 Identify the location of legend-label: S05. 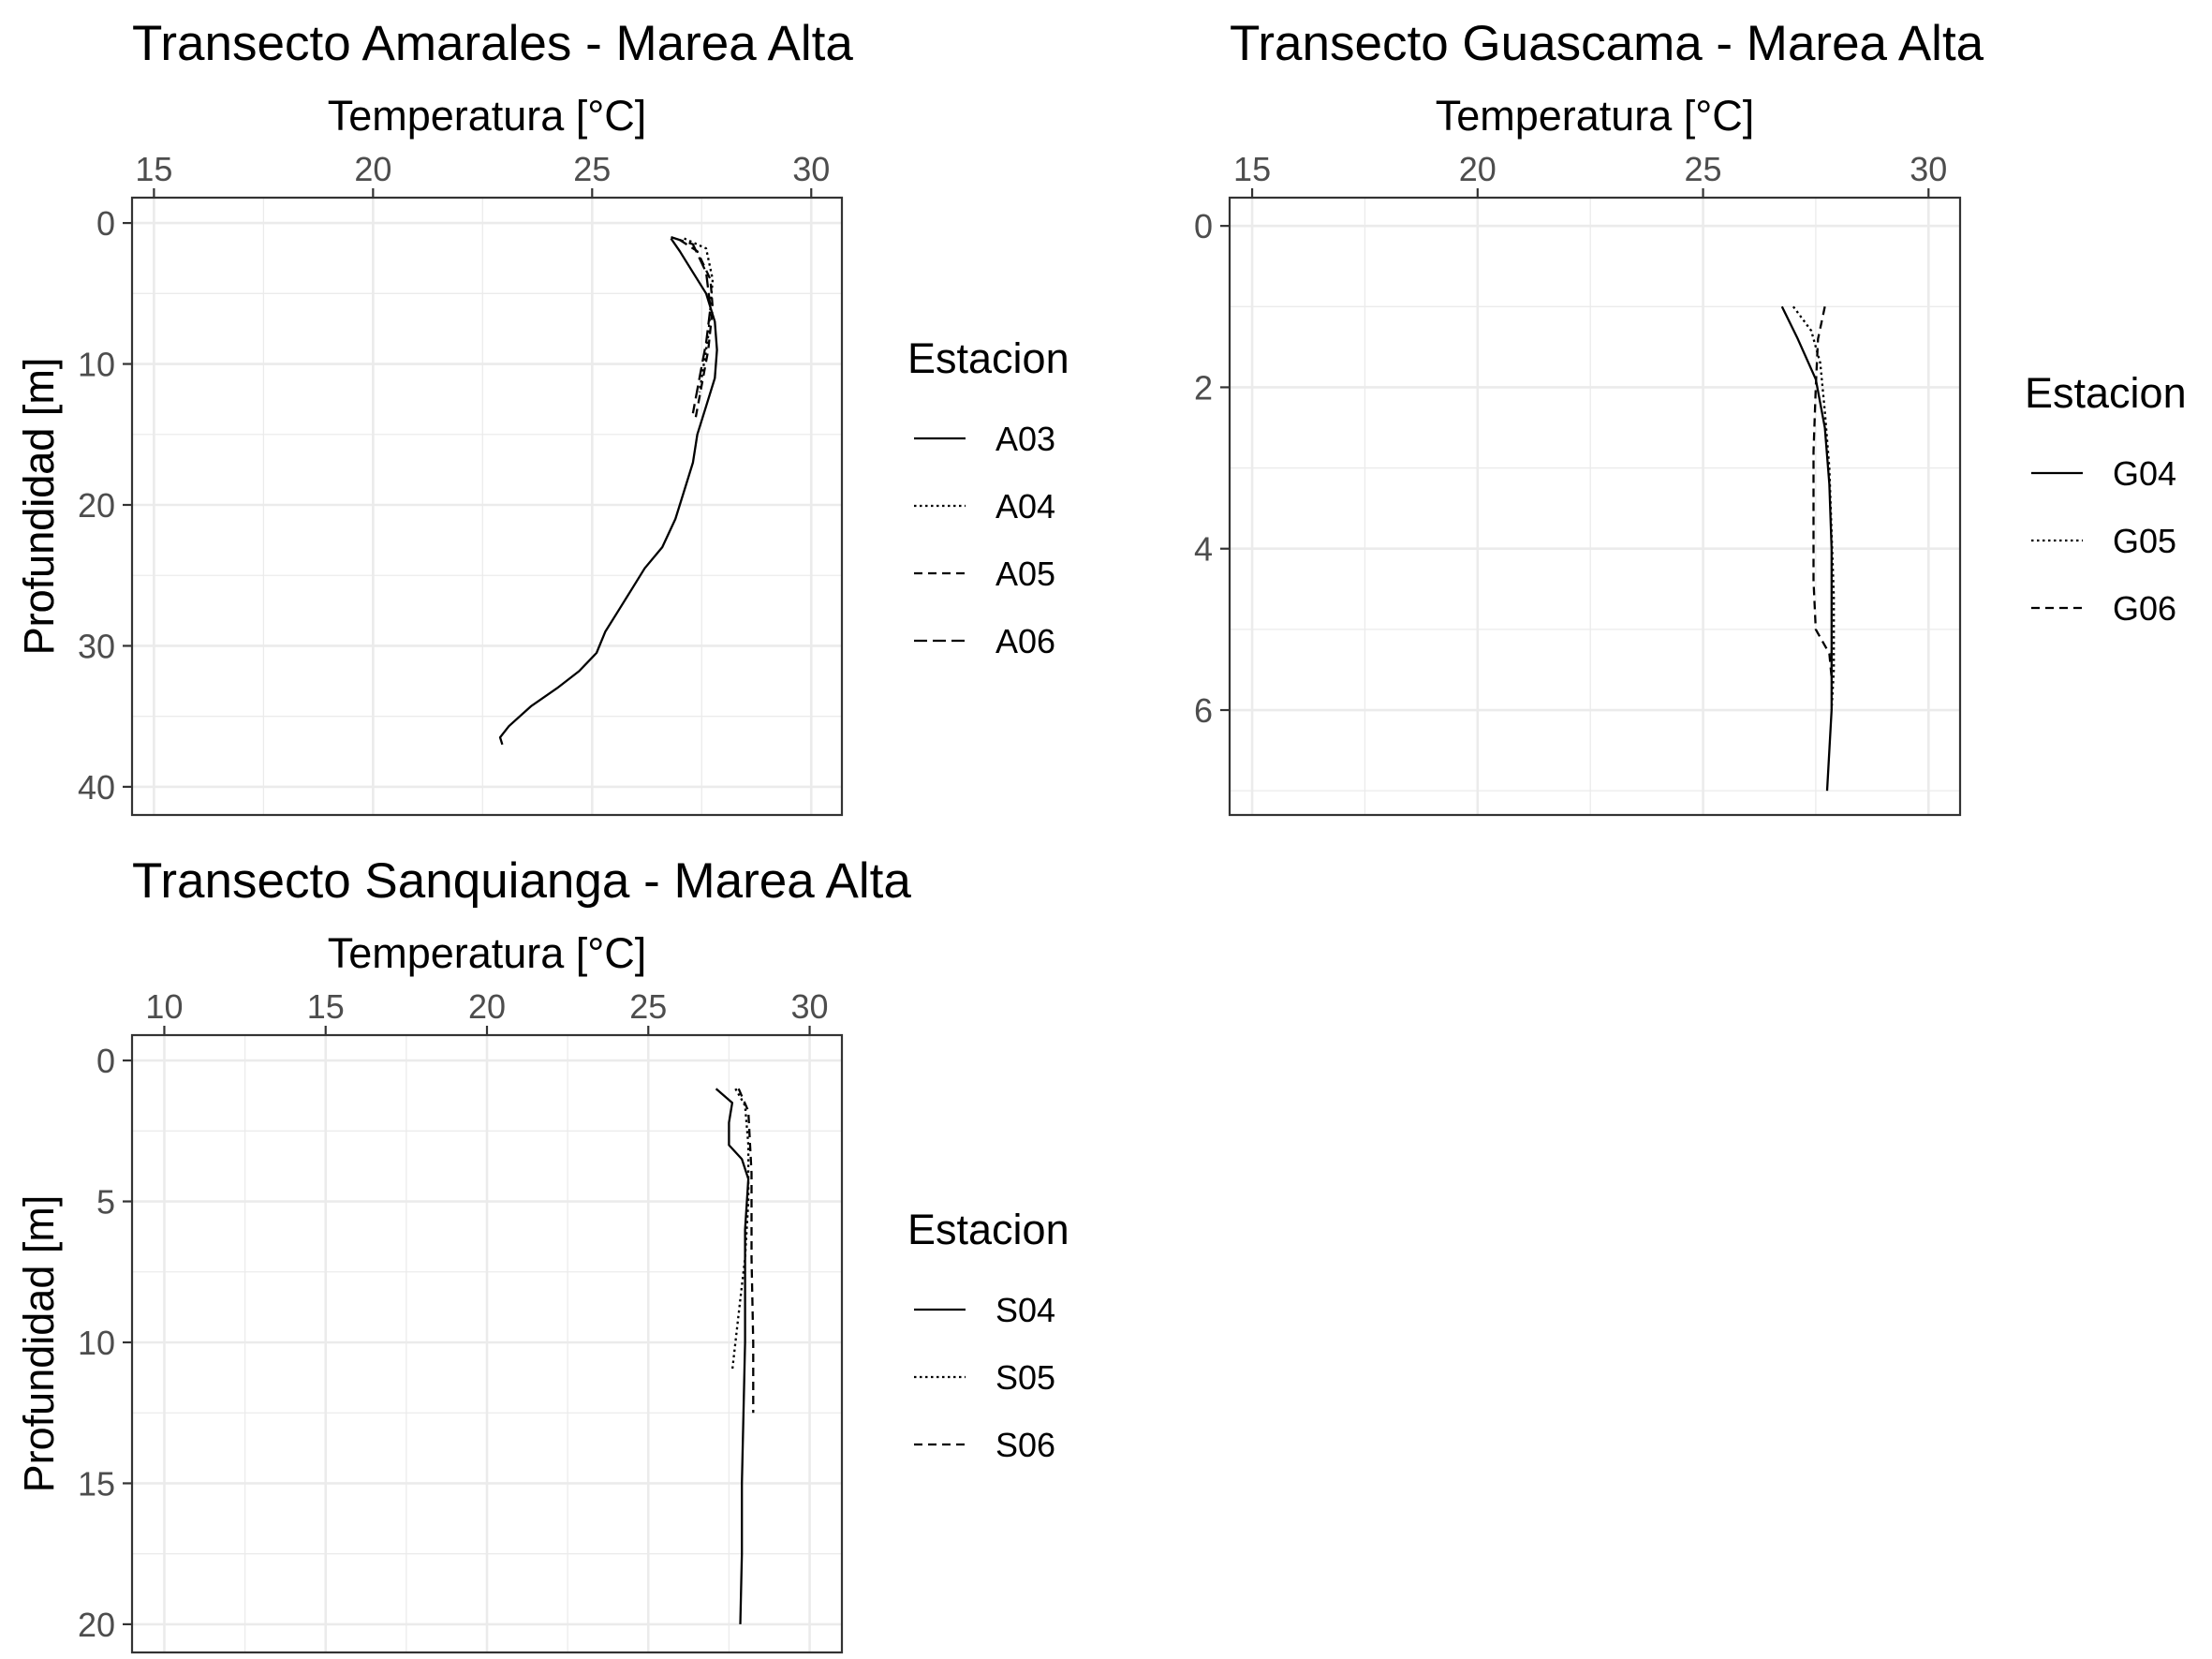
(1025, 1378).